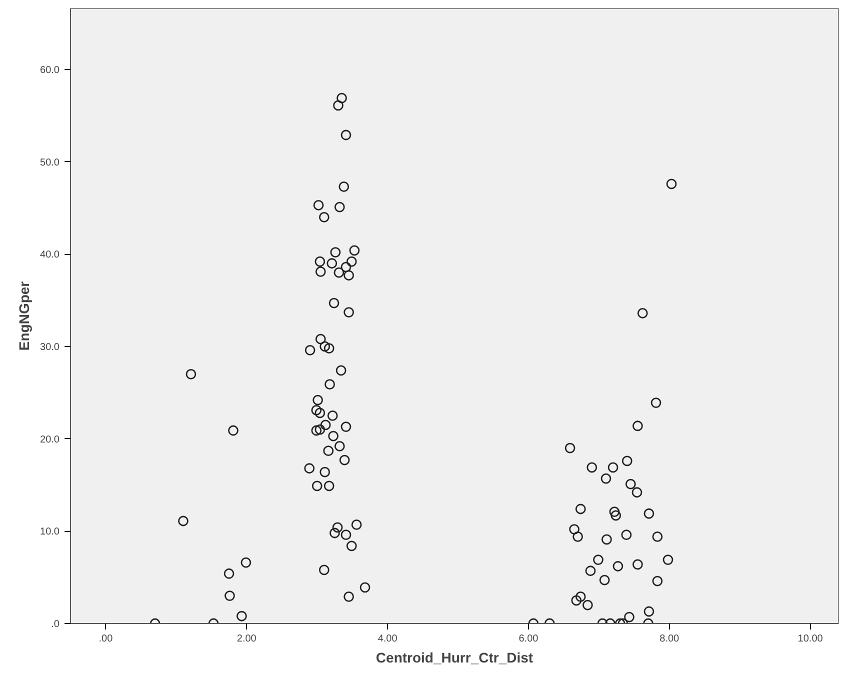 Image resolution: width=844 pixels, height=683 pixels. What do you see at coordinates (50, 440) in the screenshot?
I see `y-tick-label: 20.0` at bounding box center [50, 440].